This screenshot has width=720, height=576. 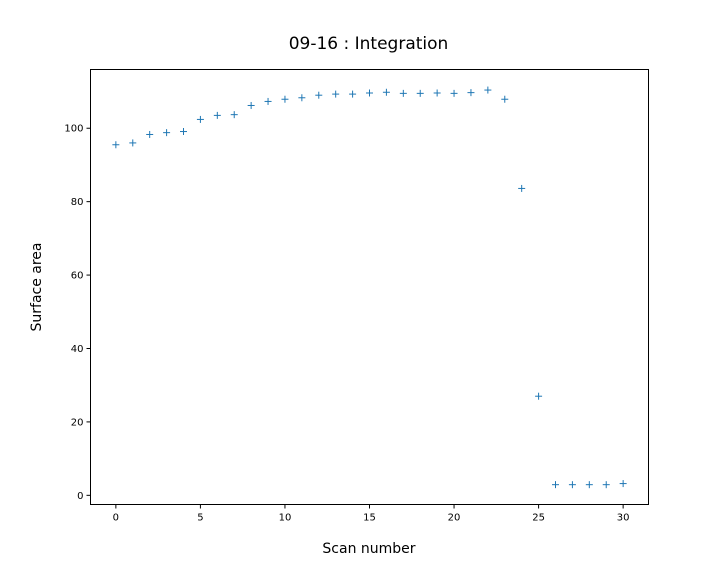 What do you see at coordinates (538, 518) in the screenshot?
I see `x-tick-label: 25` at bounding box center [538, 518].